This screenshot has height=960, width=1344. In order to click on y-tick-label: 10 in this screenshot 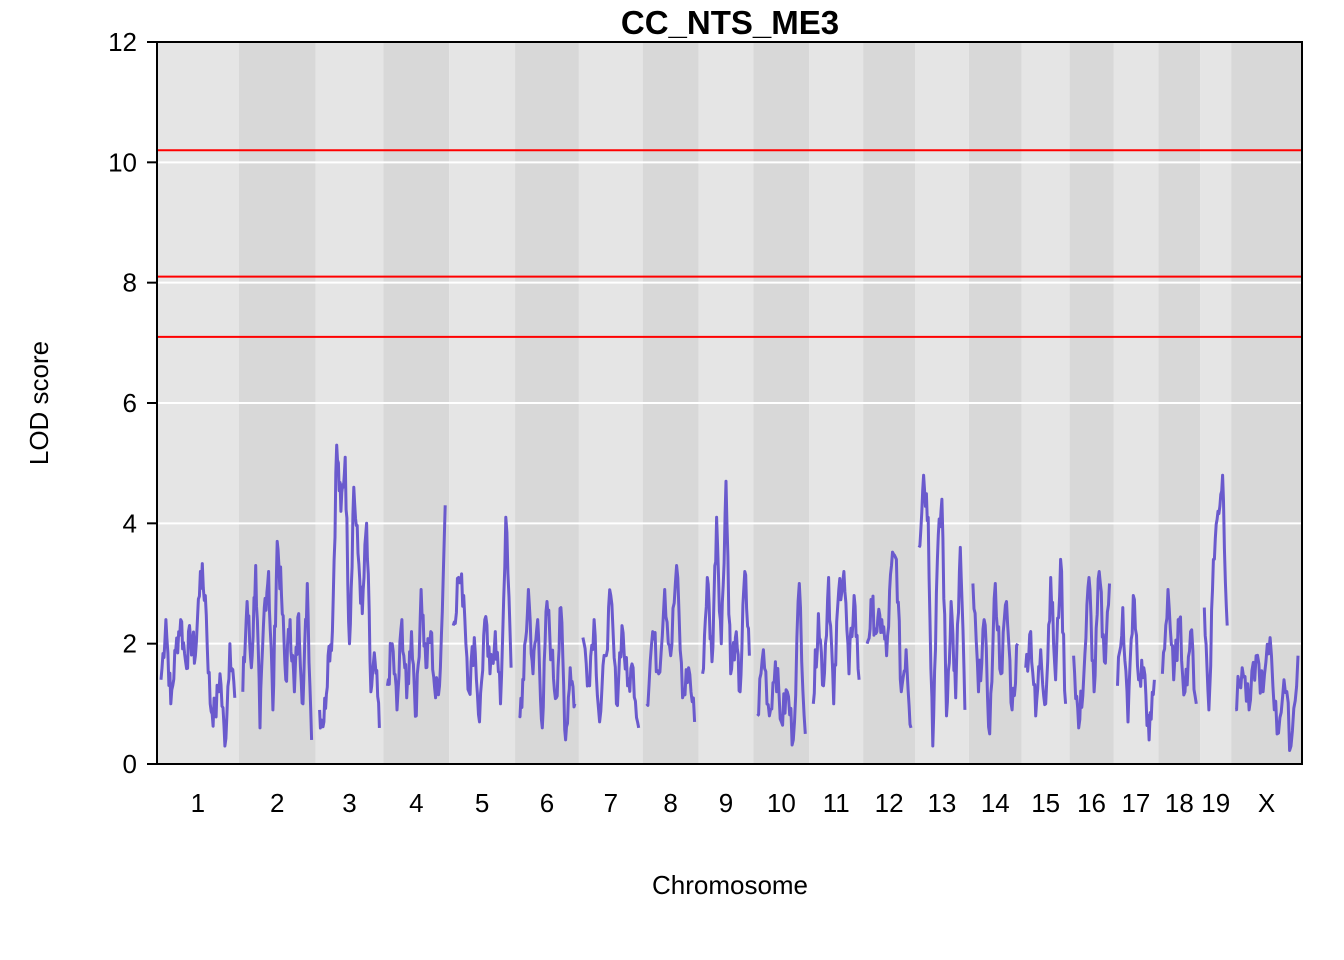, I will do `click(122, 162)`.